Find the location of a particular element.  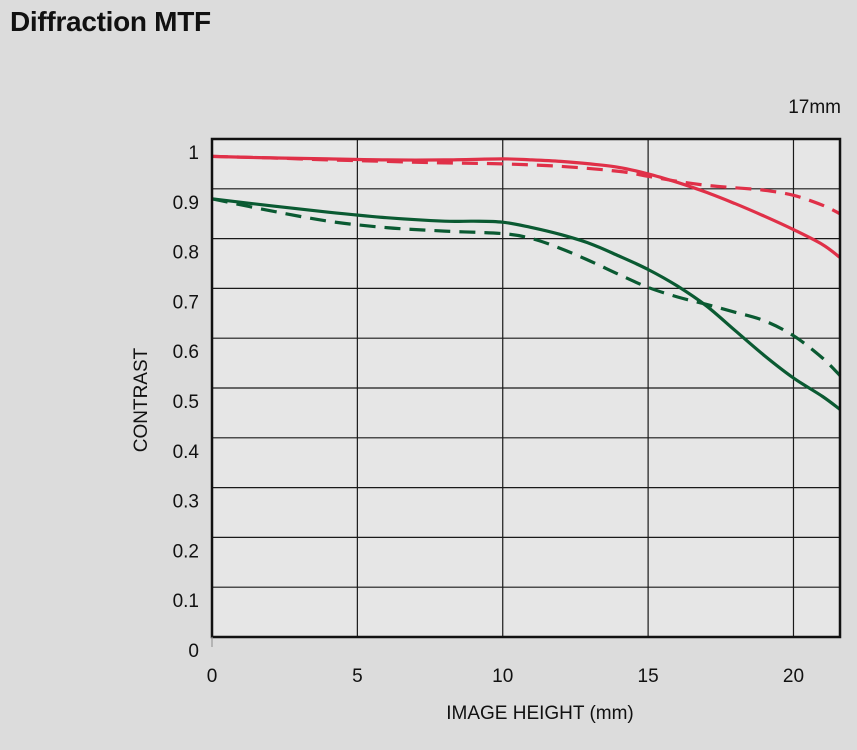

y-tick-label: 0.1 is located at coordinates (186, 601).